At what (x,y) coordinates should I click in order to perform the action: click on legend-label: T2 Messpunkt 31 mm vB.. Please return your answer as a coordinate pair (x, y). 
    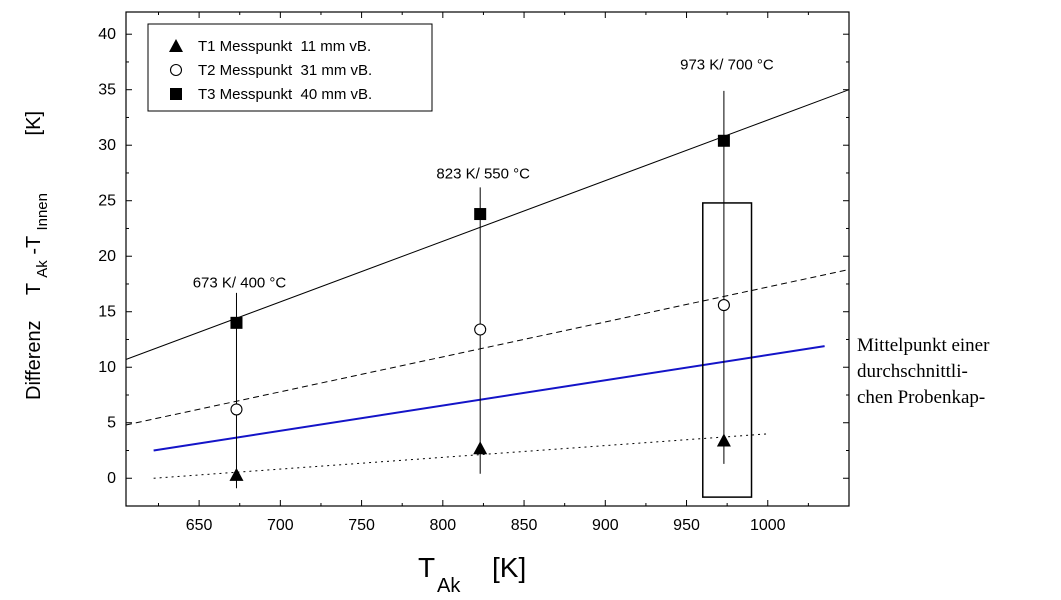
    Looking at the image, I should click on (285, 70).